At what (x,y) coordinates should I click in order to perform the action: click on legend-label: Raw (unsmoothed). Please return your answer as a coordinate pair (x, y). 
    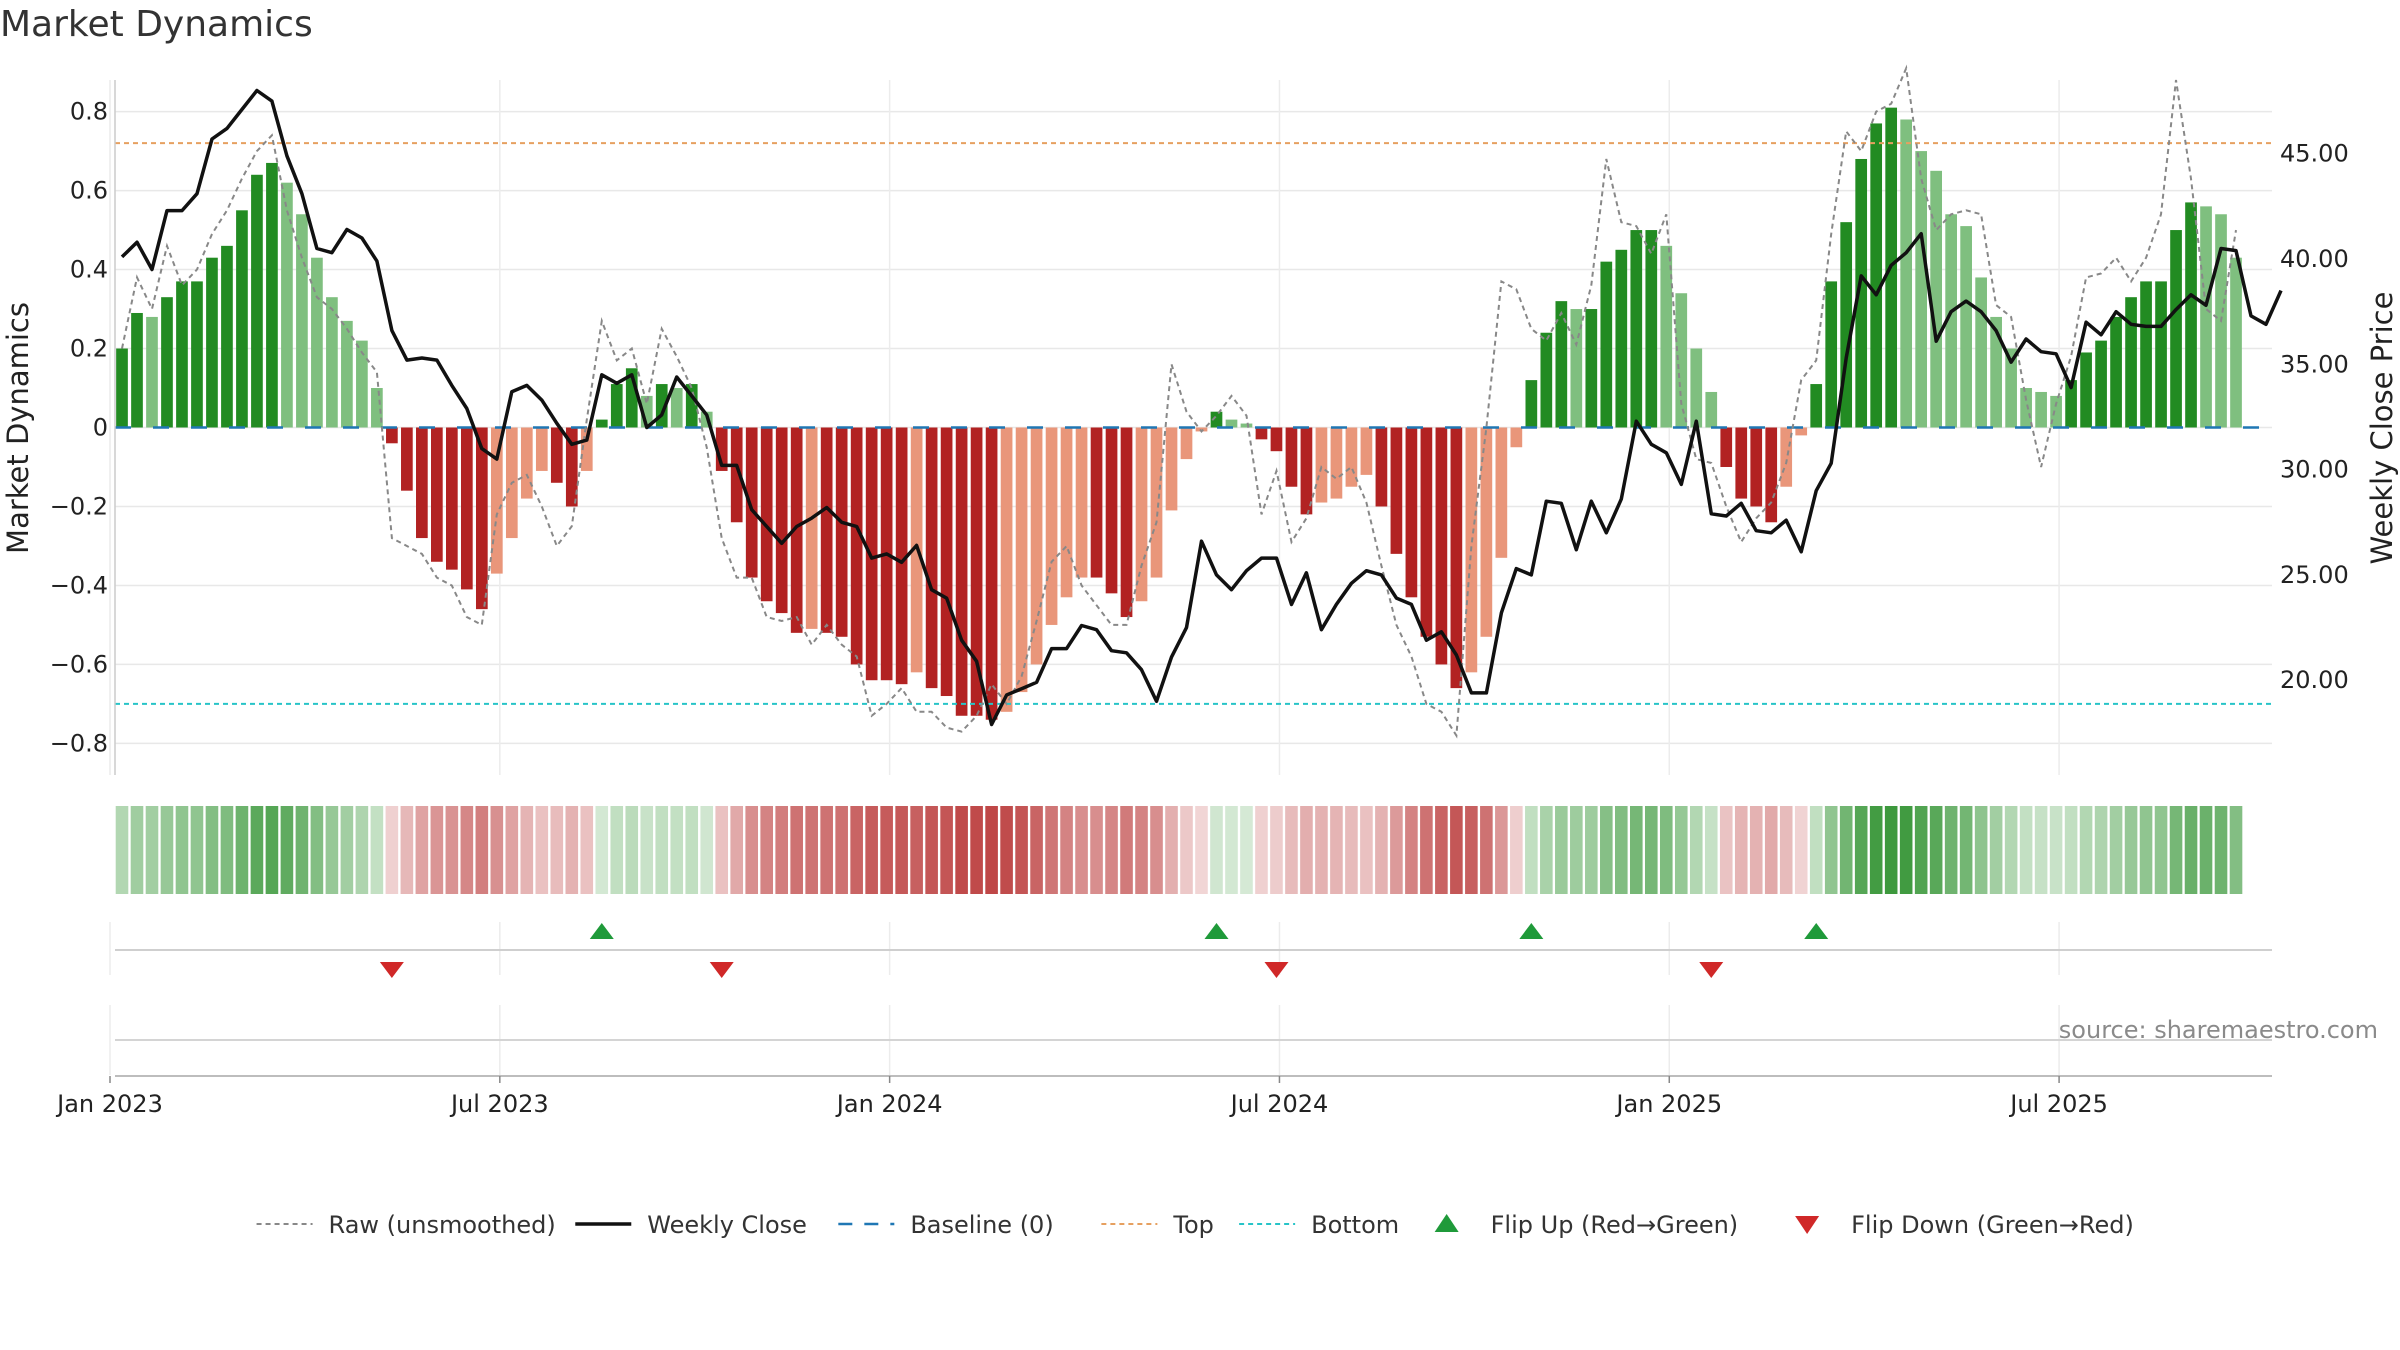
    Looking at the image, I should click on (442, 1225).